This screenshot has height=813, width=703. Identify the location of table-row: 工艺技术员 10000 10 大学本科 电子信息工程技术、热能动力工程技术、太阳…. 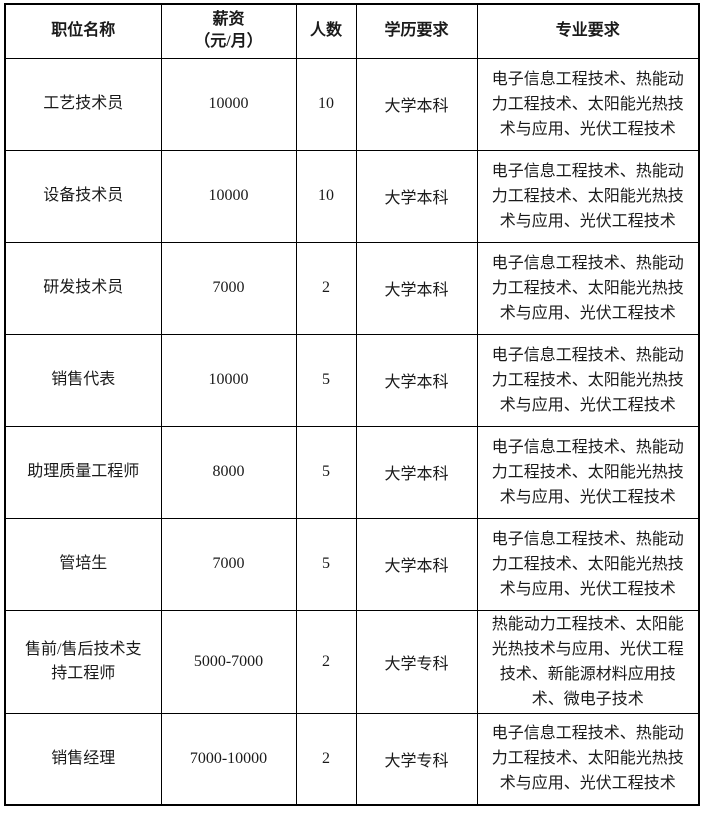
(352, 104).